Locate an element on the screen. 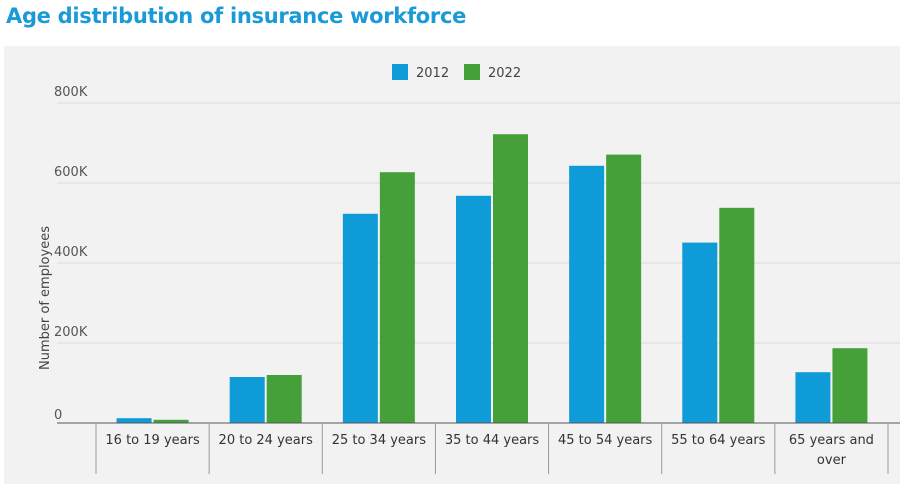 The height and width of the screenshot is (484, 900). y-tick-label: 200K is located at coordinates (71, 332).